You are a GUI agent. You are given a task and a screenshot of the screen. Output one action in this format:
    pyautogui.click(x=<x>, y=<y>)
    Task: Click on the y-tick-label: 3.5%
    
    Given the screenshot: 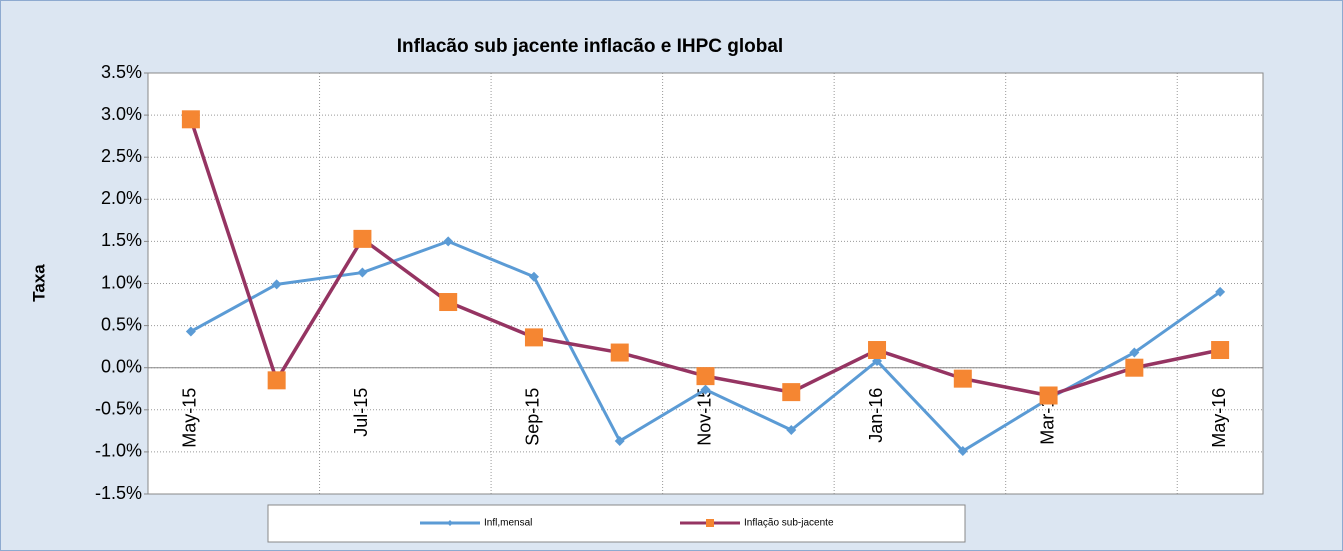 What is the action you would take?
    pyautogui.click(x=121, y=72)
    